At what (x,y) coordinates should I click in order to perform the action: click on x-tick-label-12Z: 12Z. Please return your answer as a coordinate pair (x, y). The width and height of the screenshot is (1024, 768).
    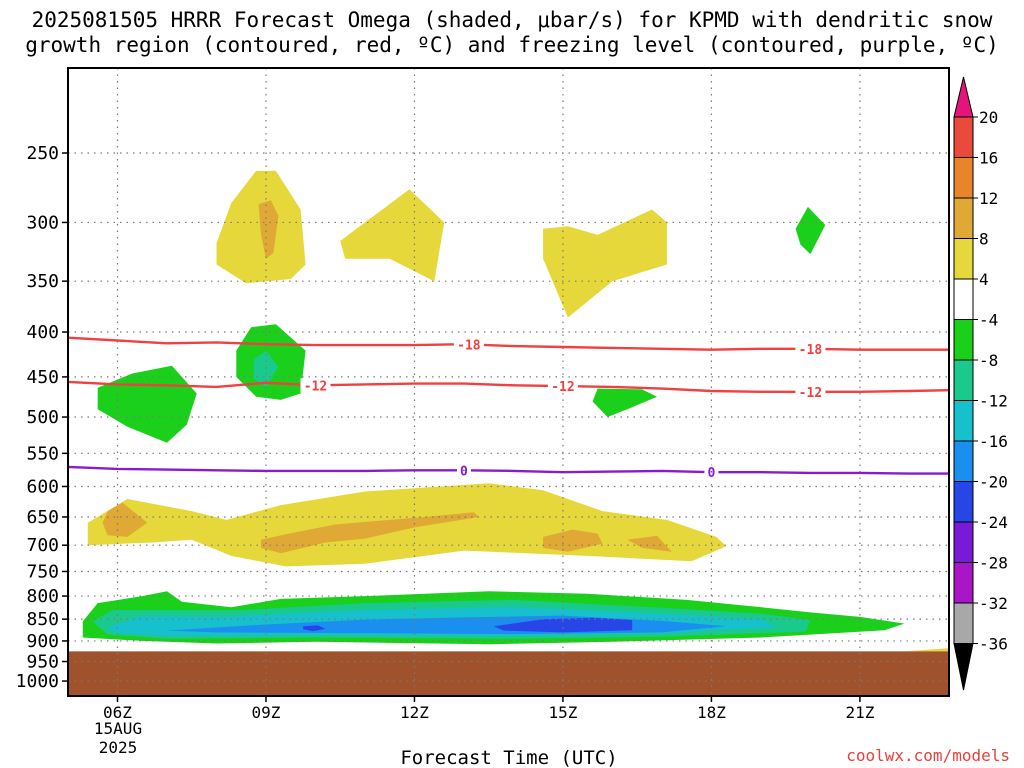
    Looking at the image, I should click on (414, 712).